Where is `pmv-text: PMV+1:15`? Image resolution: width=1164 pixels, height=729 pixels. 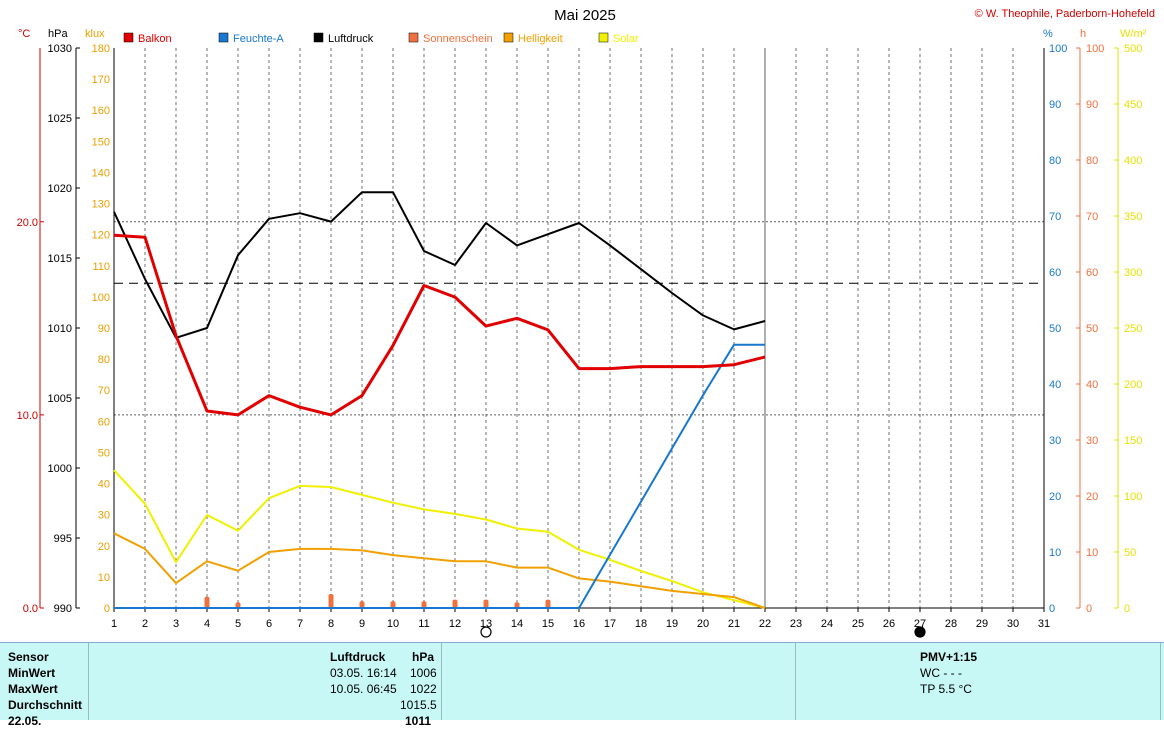
pmv-text: PMV+1:15 is located at coordinates (949, 657).